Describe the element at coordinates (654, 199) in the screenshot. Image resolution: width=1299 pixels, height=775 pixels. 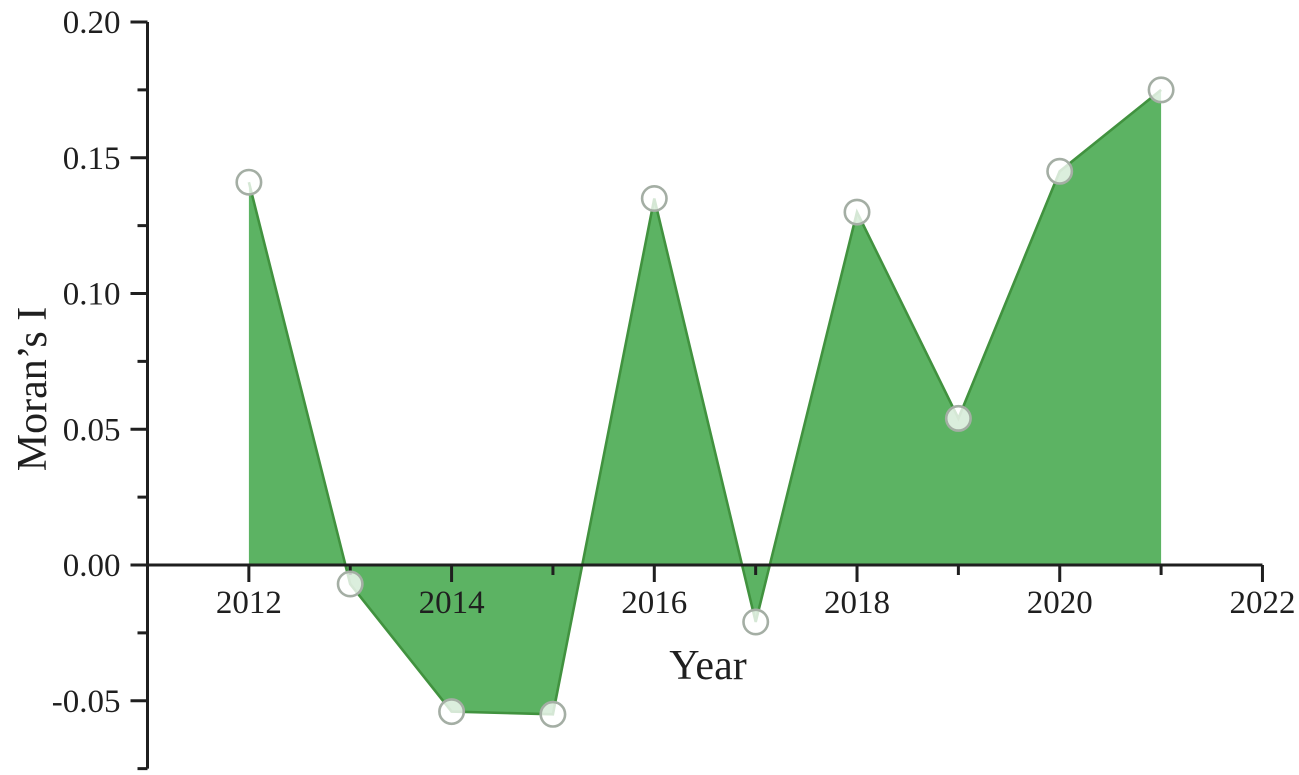
I see `data-point-marker-2016` at that location.